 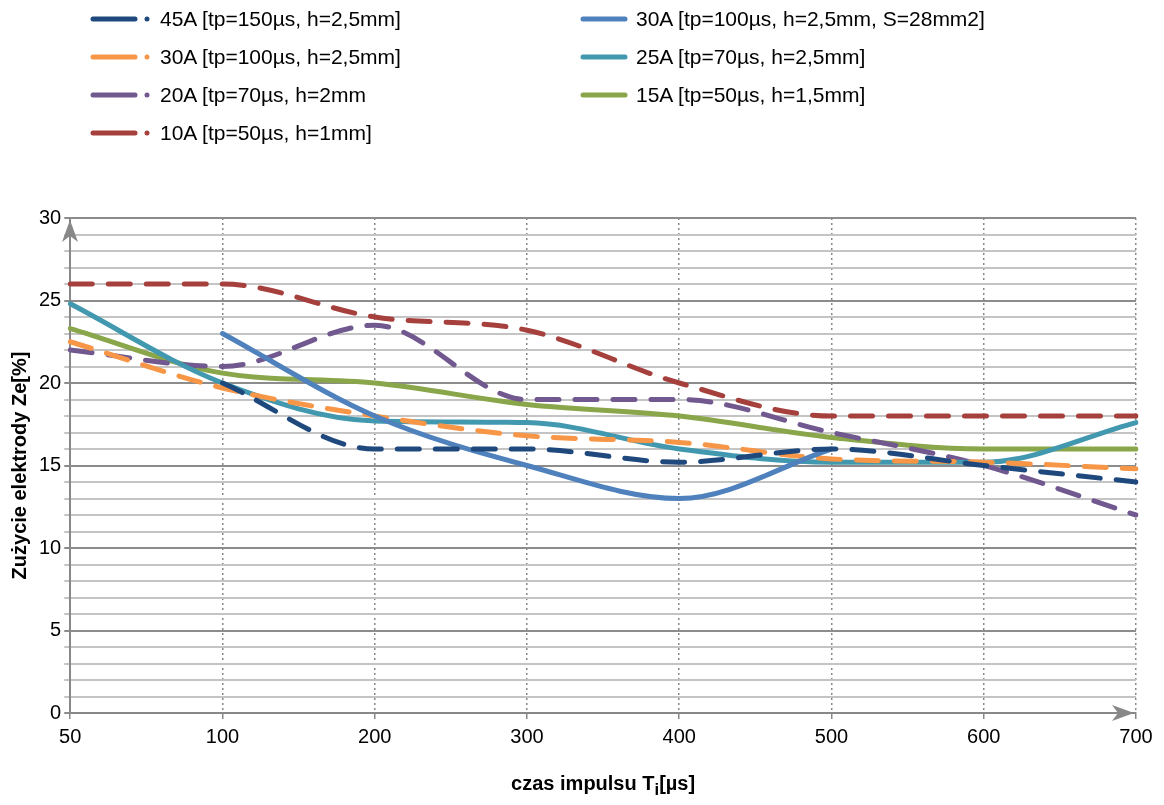 What do you see at coordinates (751, 57) in the screenshot?
I see `legend-label: 25A [tp=70µs, h=2,5mm]` at bounding box center [751, 57].